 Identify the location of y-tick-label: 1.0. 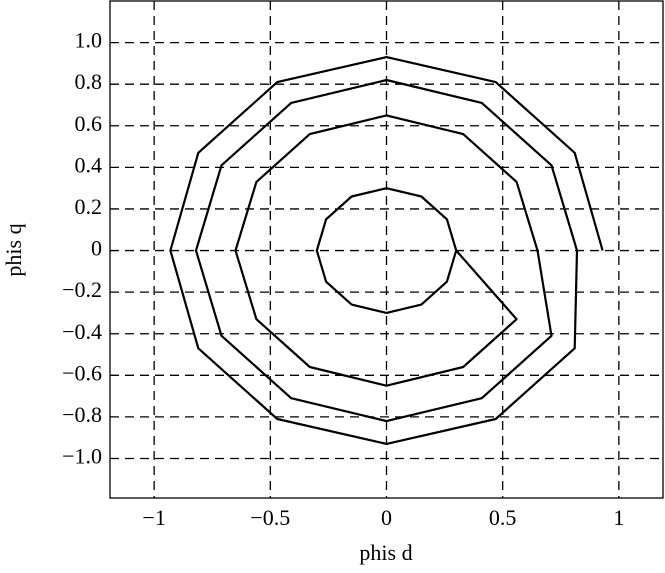
(89, 40).